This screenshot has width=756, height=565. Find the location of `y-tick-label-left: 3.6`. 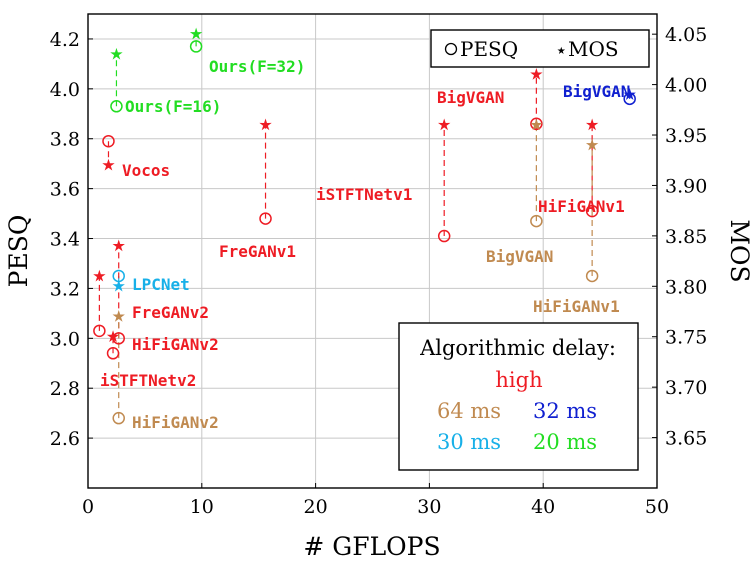

y-tick-label-left: 3.6 is located at coordinates (65, 190).